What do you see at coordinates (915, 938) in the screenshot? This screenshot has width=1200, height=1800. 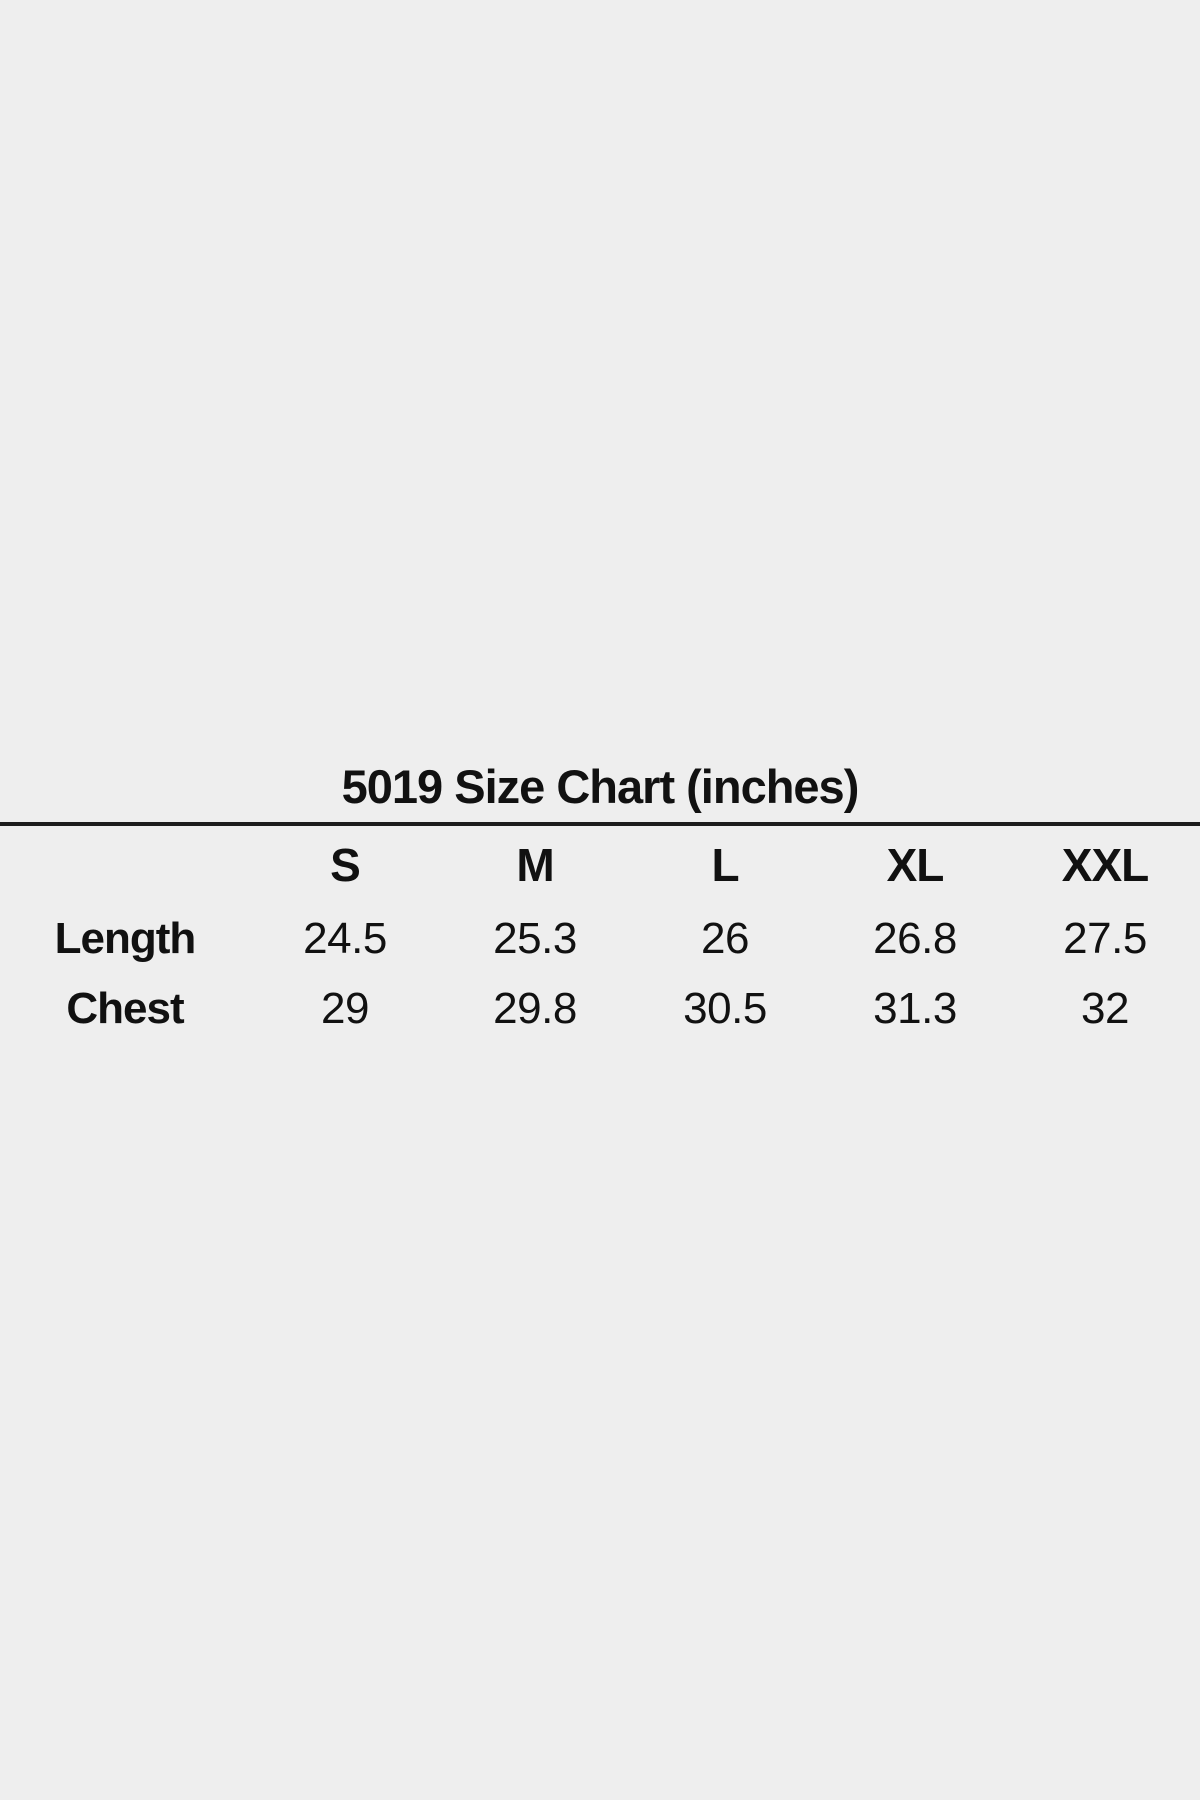 I see `length-xl-value: 26.8` at bounding box center [915, 938].